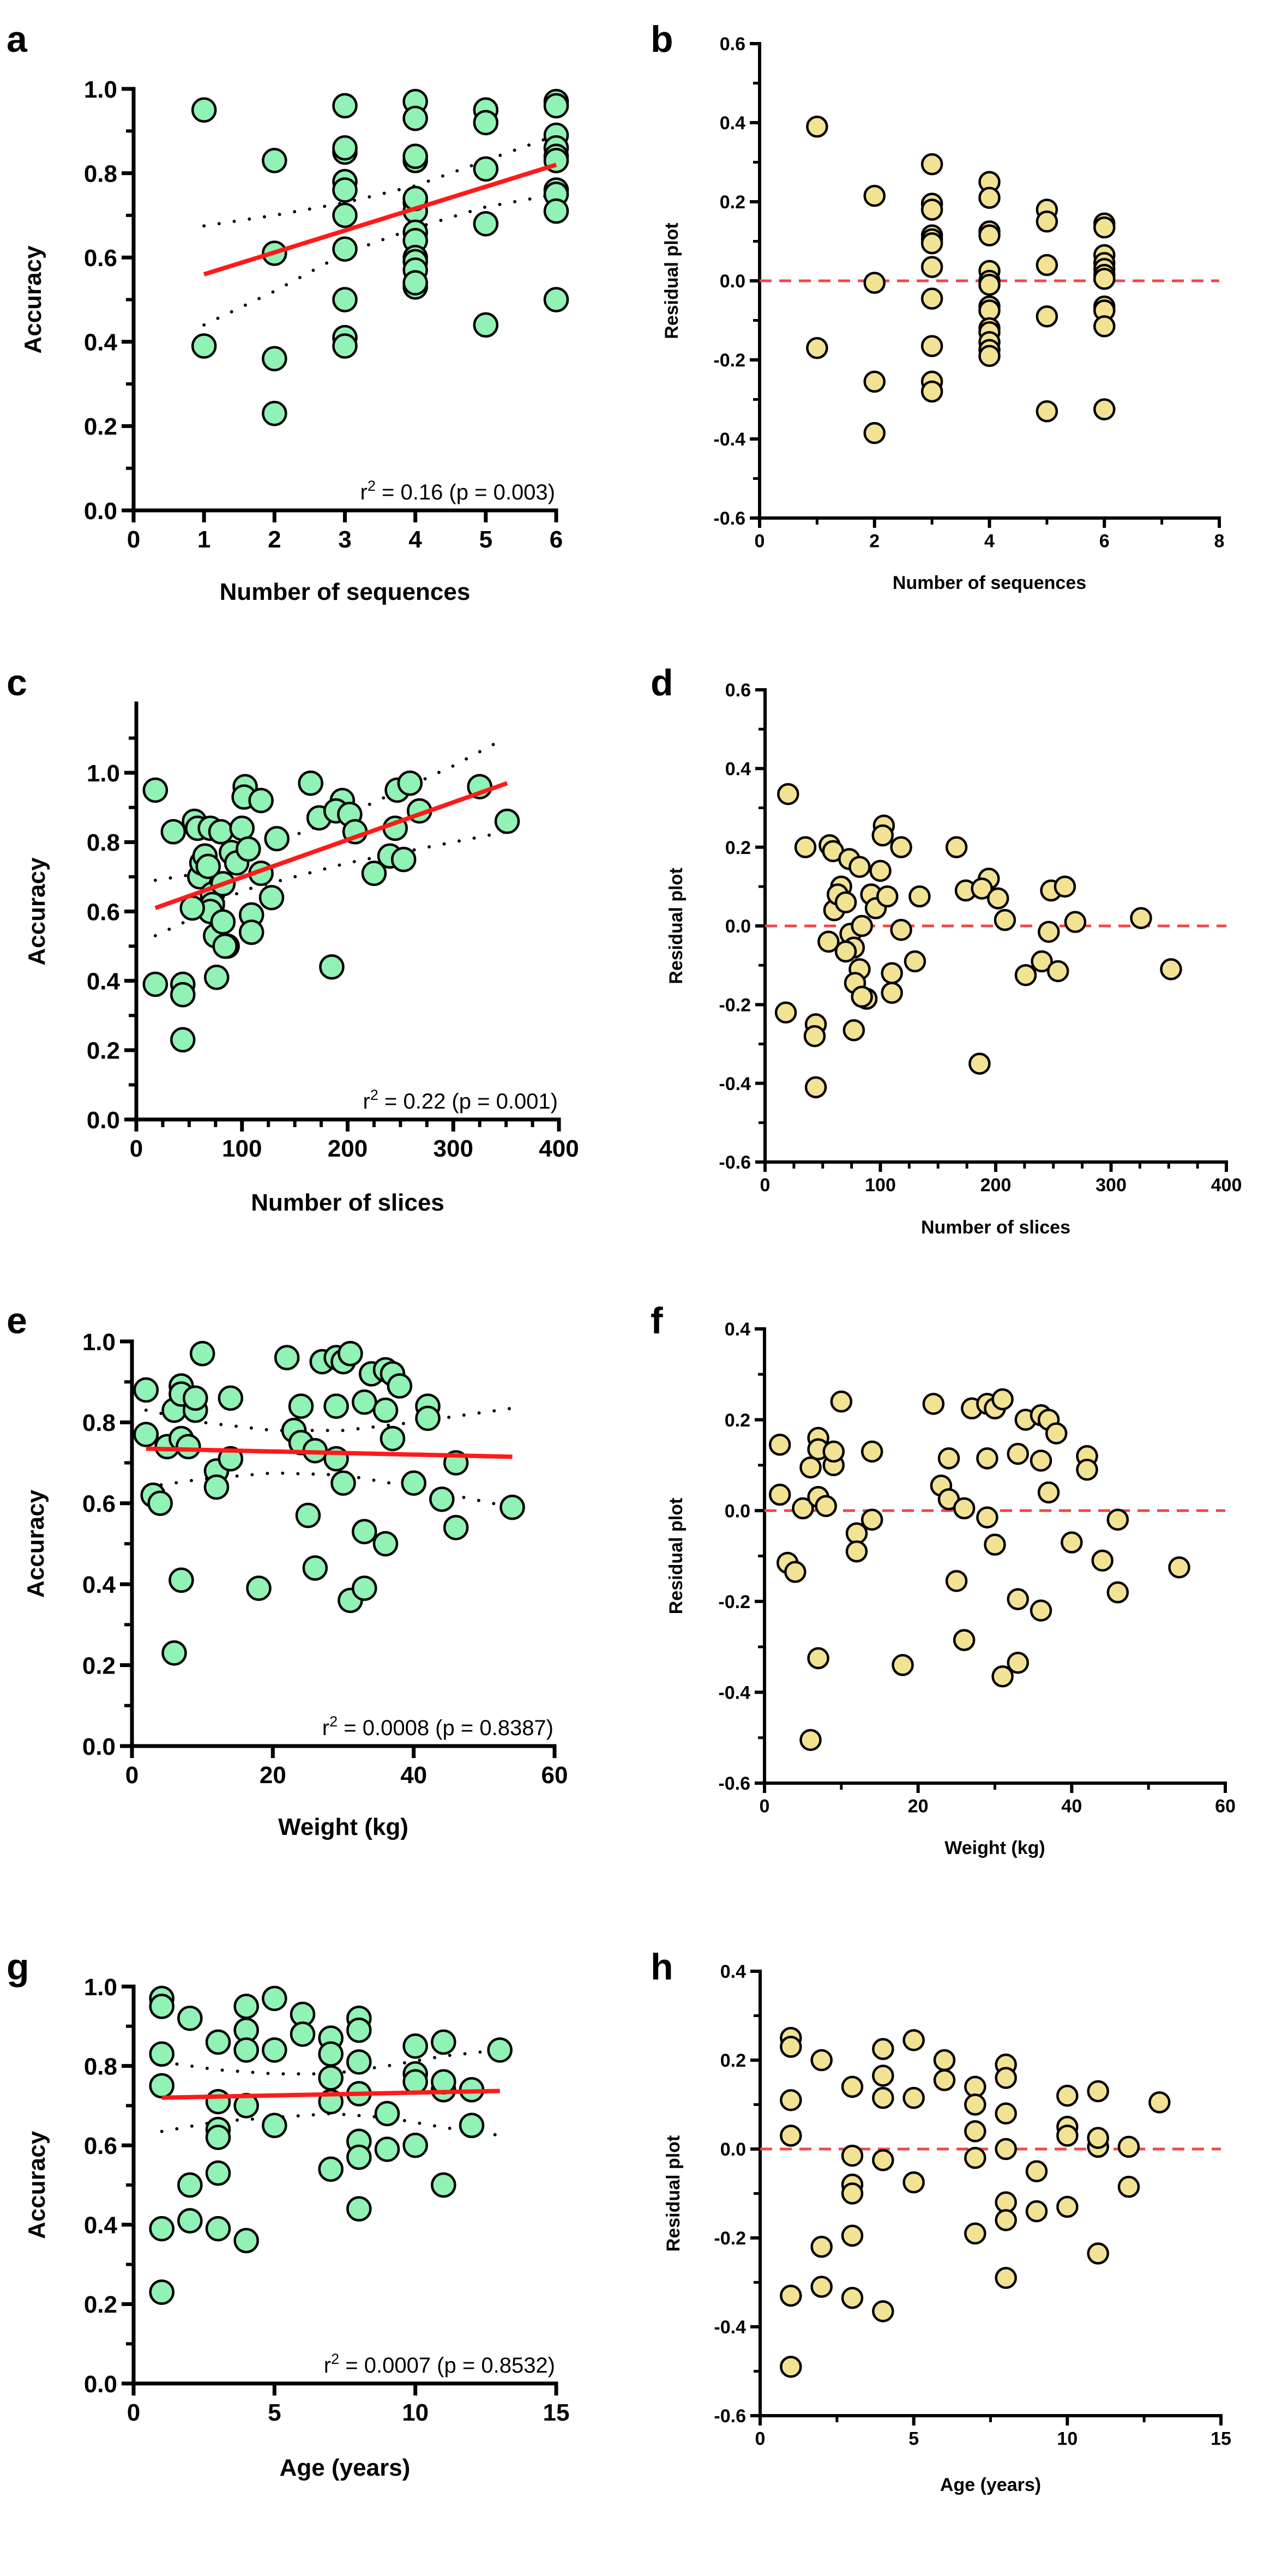 The image size is (1288, 2576). Describe the element at coordinates (671, 280) in the screenshot. I see `y-axis-title: Residual plot` at that location.